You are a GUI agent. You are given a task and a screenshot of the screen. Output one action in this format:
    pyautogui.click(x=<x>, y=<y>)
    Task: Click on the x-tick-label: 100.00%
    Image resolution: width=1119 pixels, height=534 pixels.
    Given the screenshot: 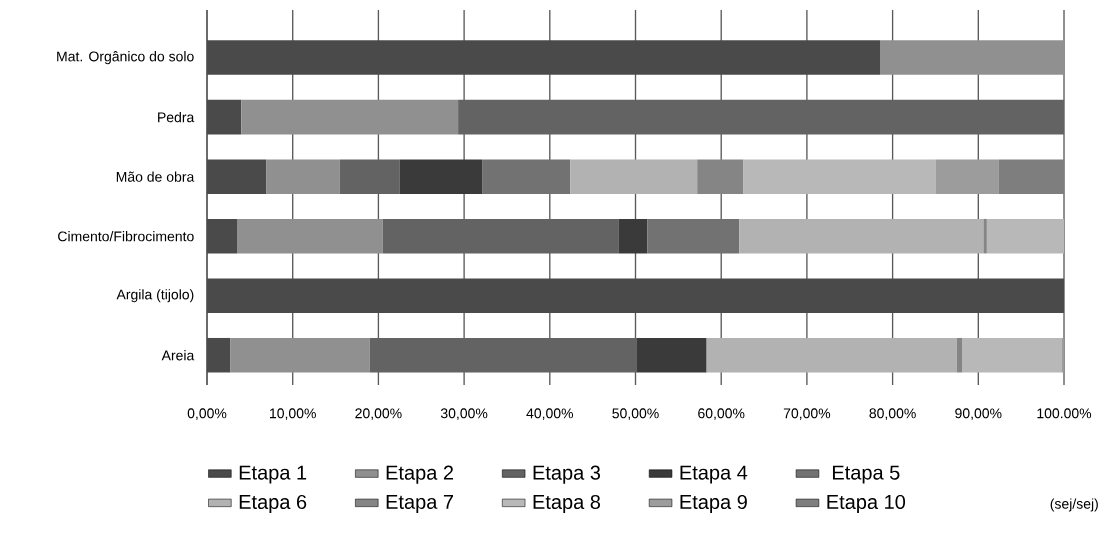 What is the action you would take?
    pyautogui.click(x=1064, y=413)
    